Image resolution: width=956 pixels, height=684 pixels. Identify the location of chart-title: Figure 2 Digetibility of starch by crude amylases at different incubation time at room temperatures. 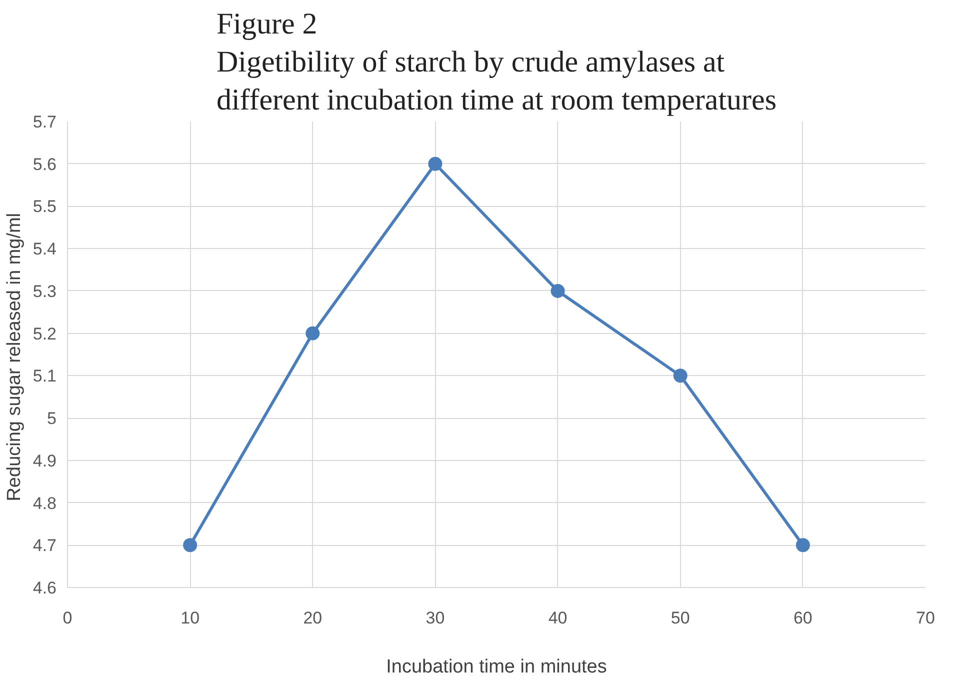
(496, 62).